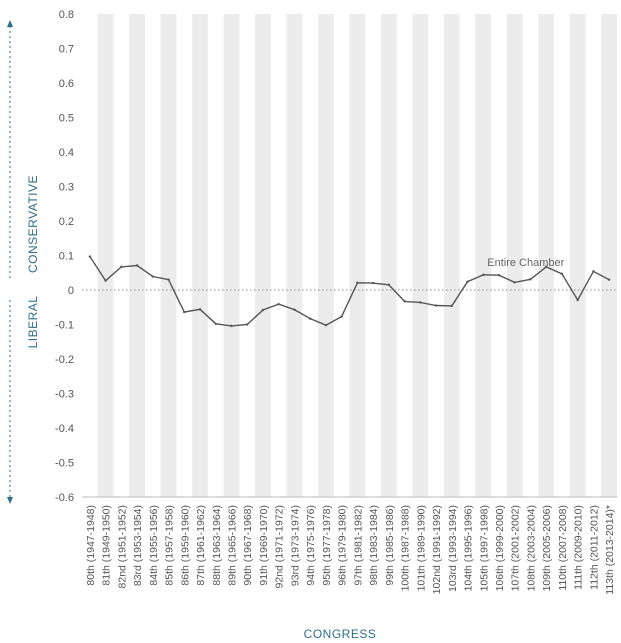 Image resolution: width=621 pixels, height=643 pixels. What do you see at coordinates (64, 360) in the screenshot?
I see `y-tick-label: -0.2` at bounding box center [64, 360].